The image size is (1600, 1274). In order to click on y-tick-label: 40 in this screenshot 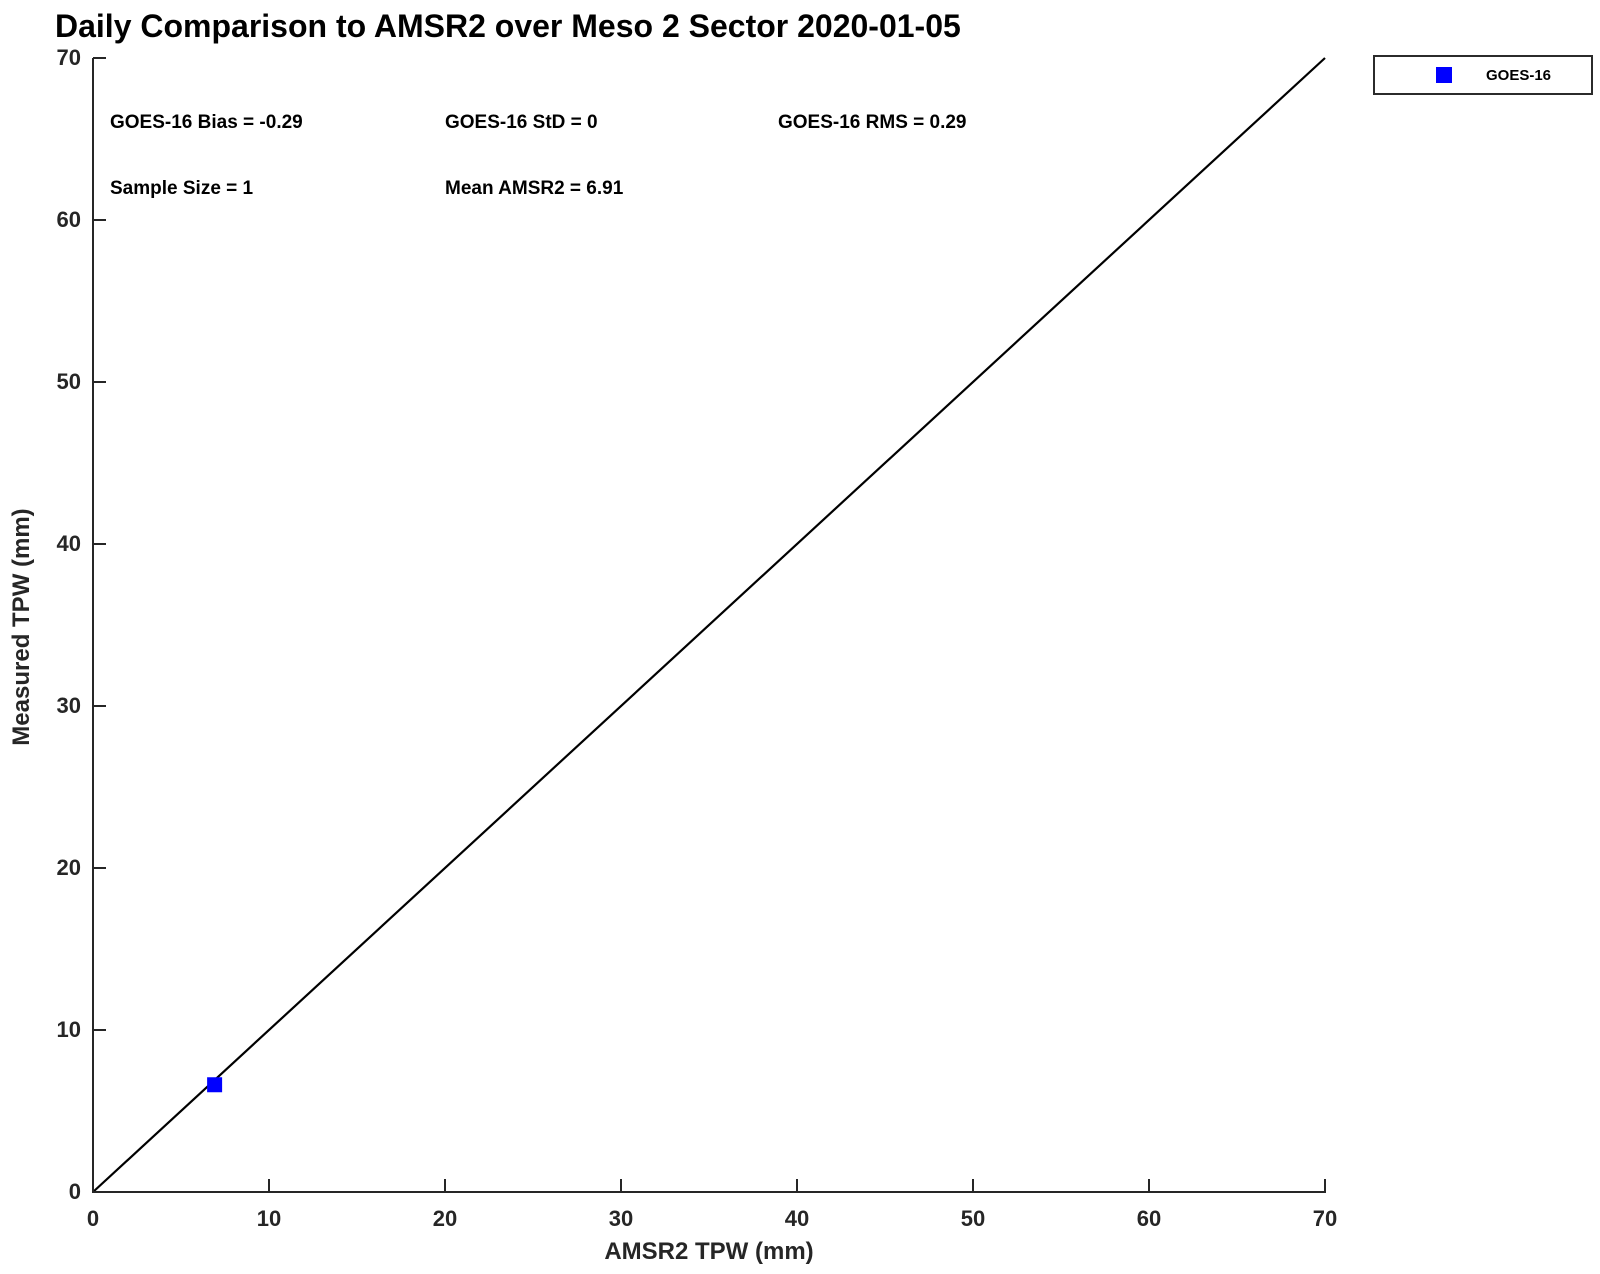, I will do `click(68, 543)`.